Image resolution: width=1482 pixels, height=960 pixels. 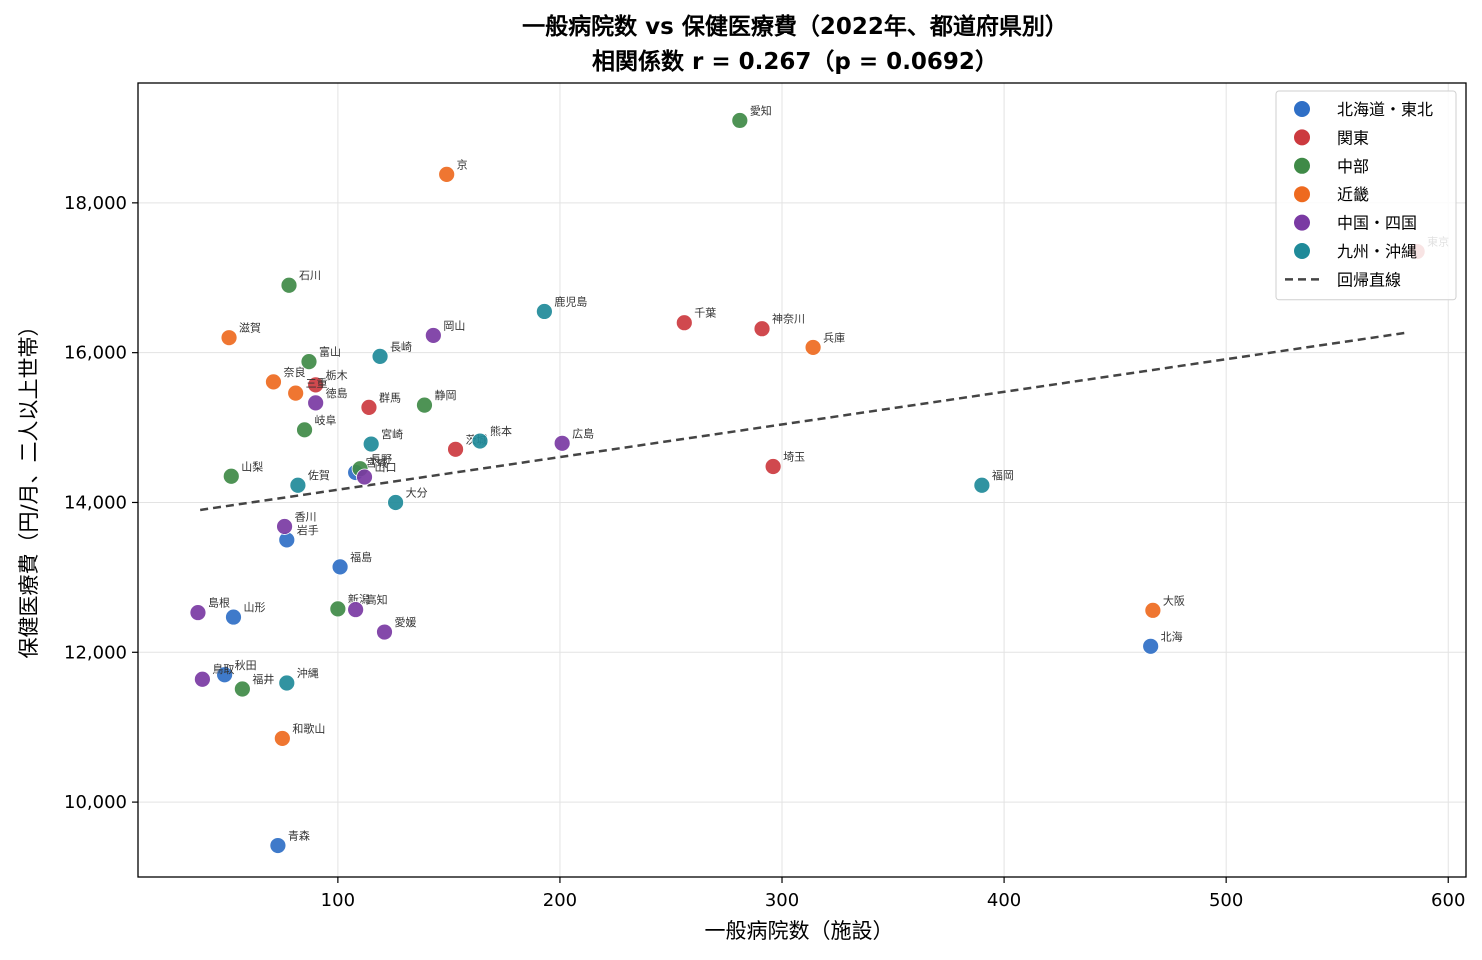 What do you see at coordinates (1448, 900) in the screenshot?
I see `x-tick-label: 600` at bounding box center [1448, 900].